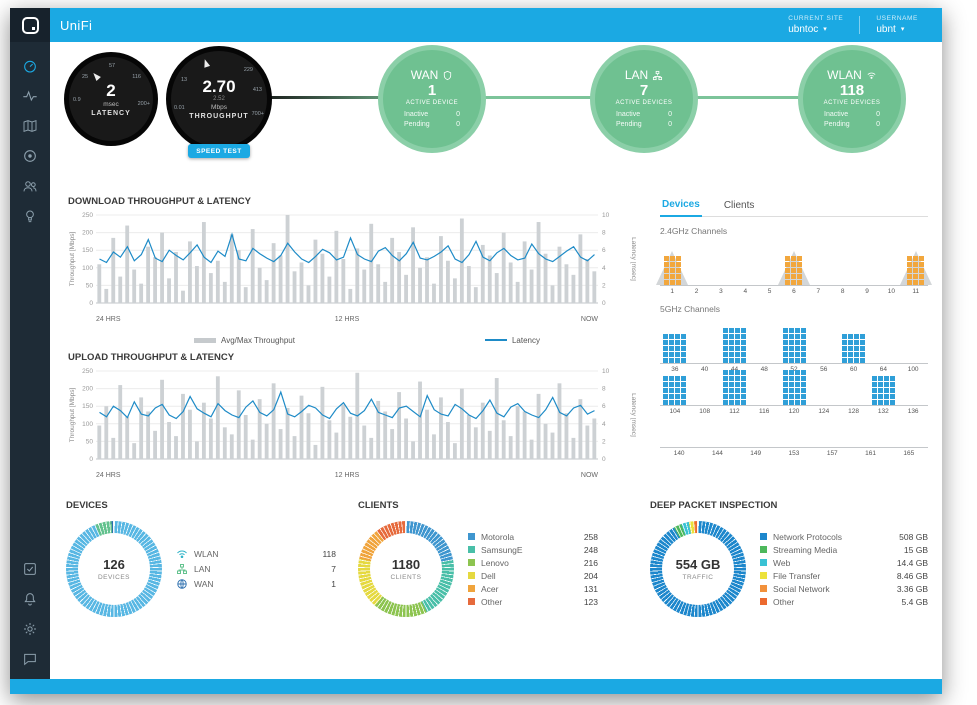 This screenshot has width=977, height=705. What do you see at coordinates (644, 99) in the screenshot?
I see `lan-status-circle: LAN 7 ACTIVE DEVICES Inactive 0 Pending 0` at bounding box center [644, 99].